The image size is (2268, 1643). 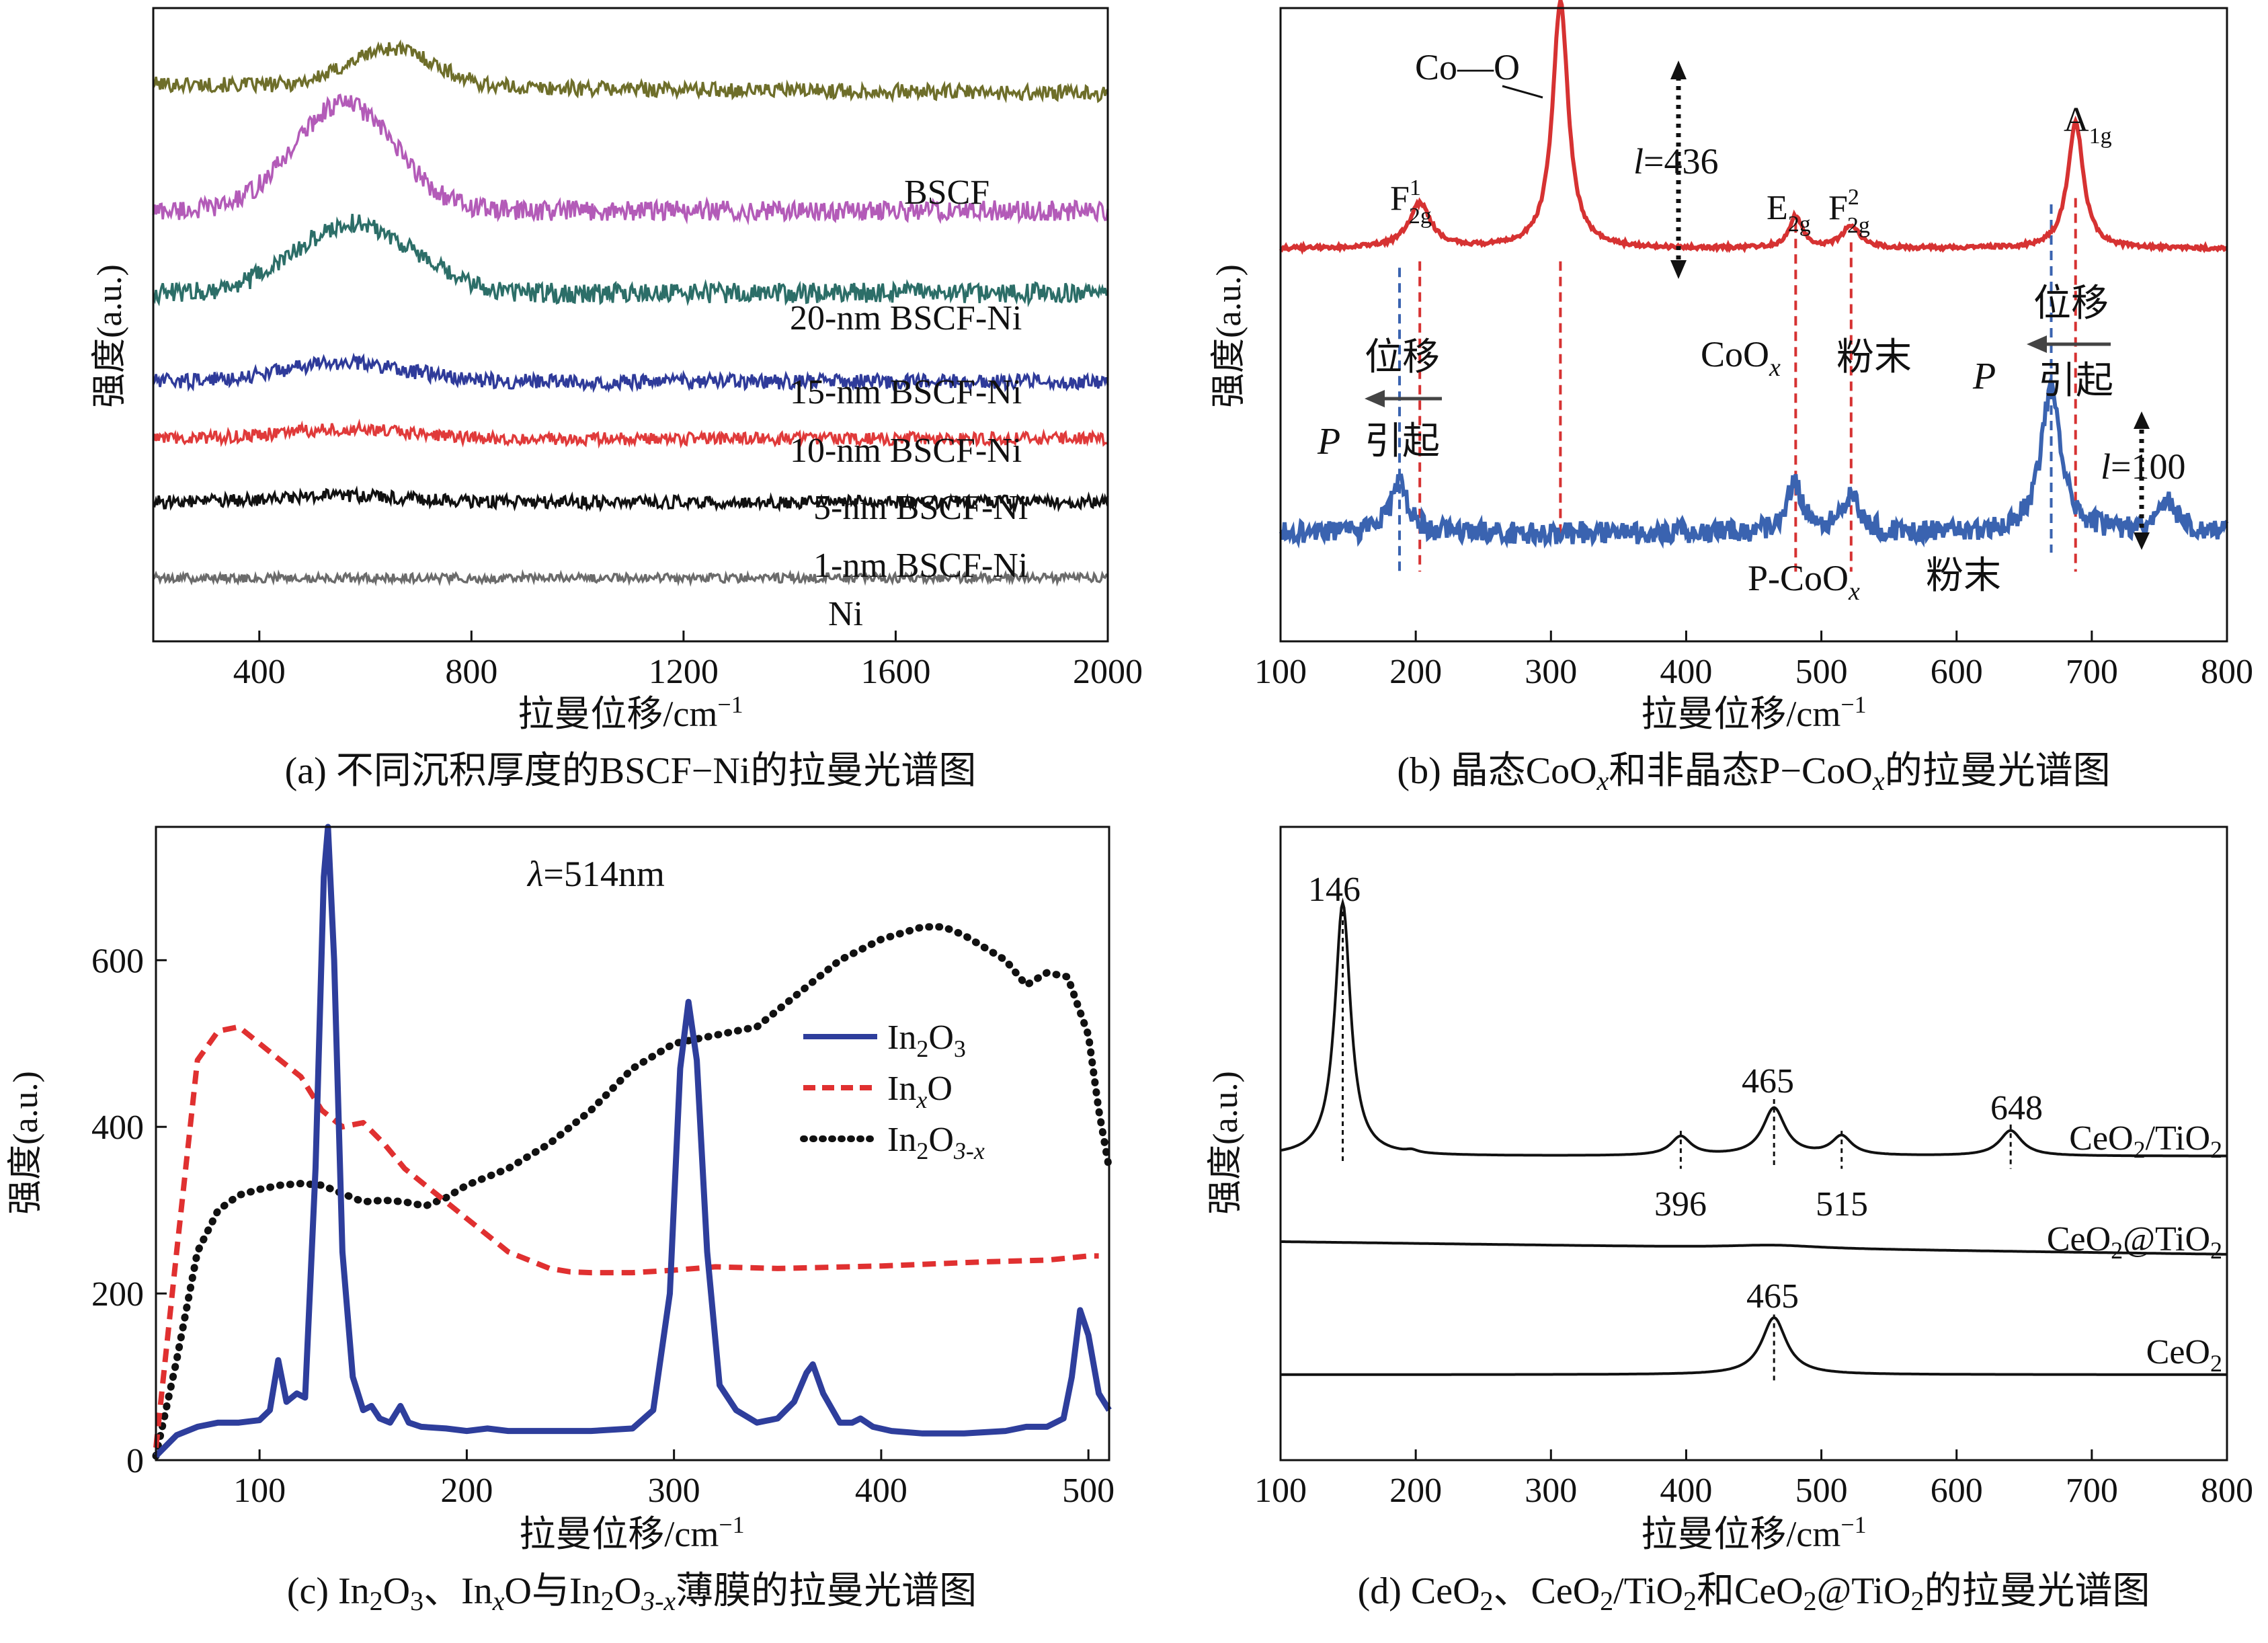 What do you see at coordinates (1957, 1491) in the screenshot?
I see `panel-d-xtick-label: 600` at bounding box center [1957, 1491].